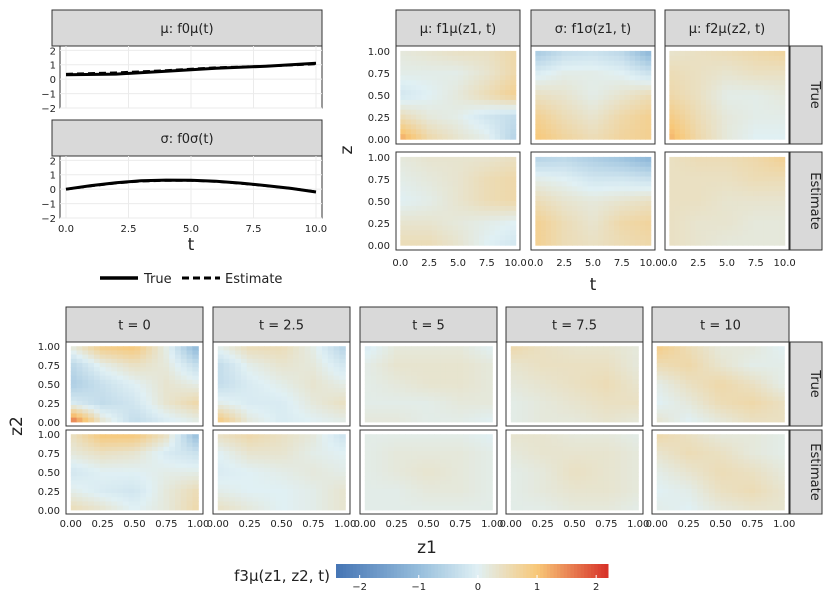 The image size is (830, 604). Describe the element at coordinates (281, 326) in the screenshot. I see `strip-col-bottom-1-label: t = 2.5` at that location.